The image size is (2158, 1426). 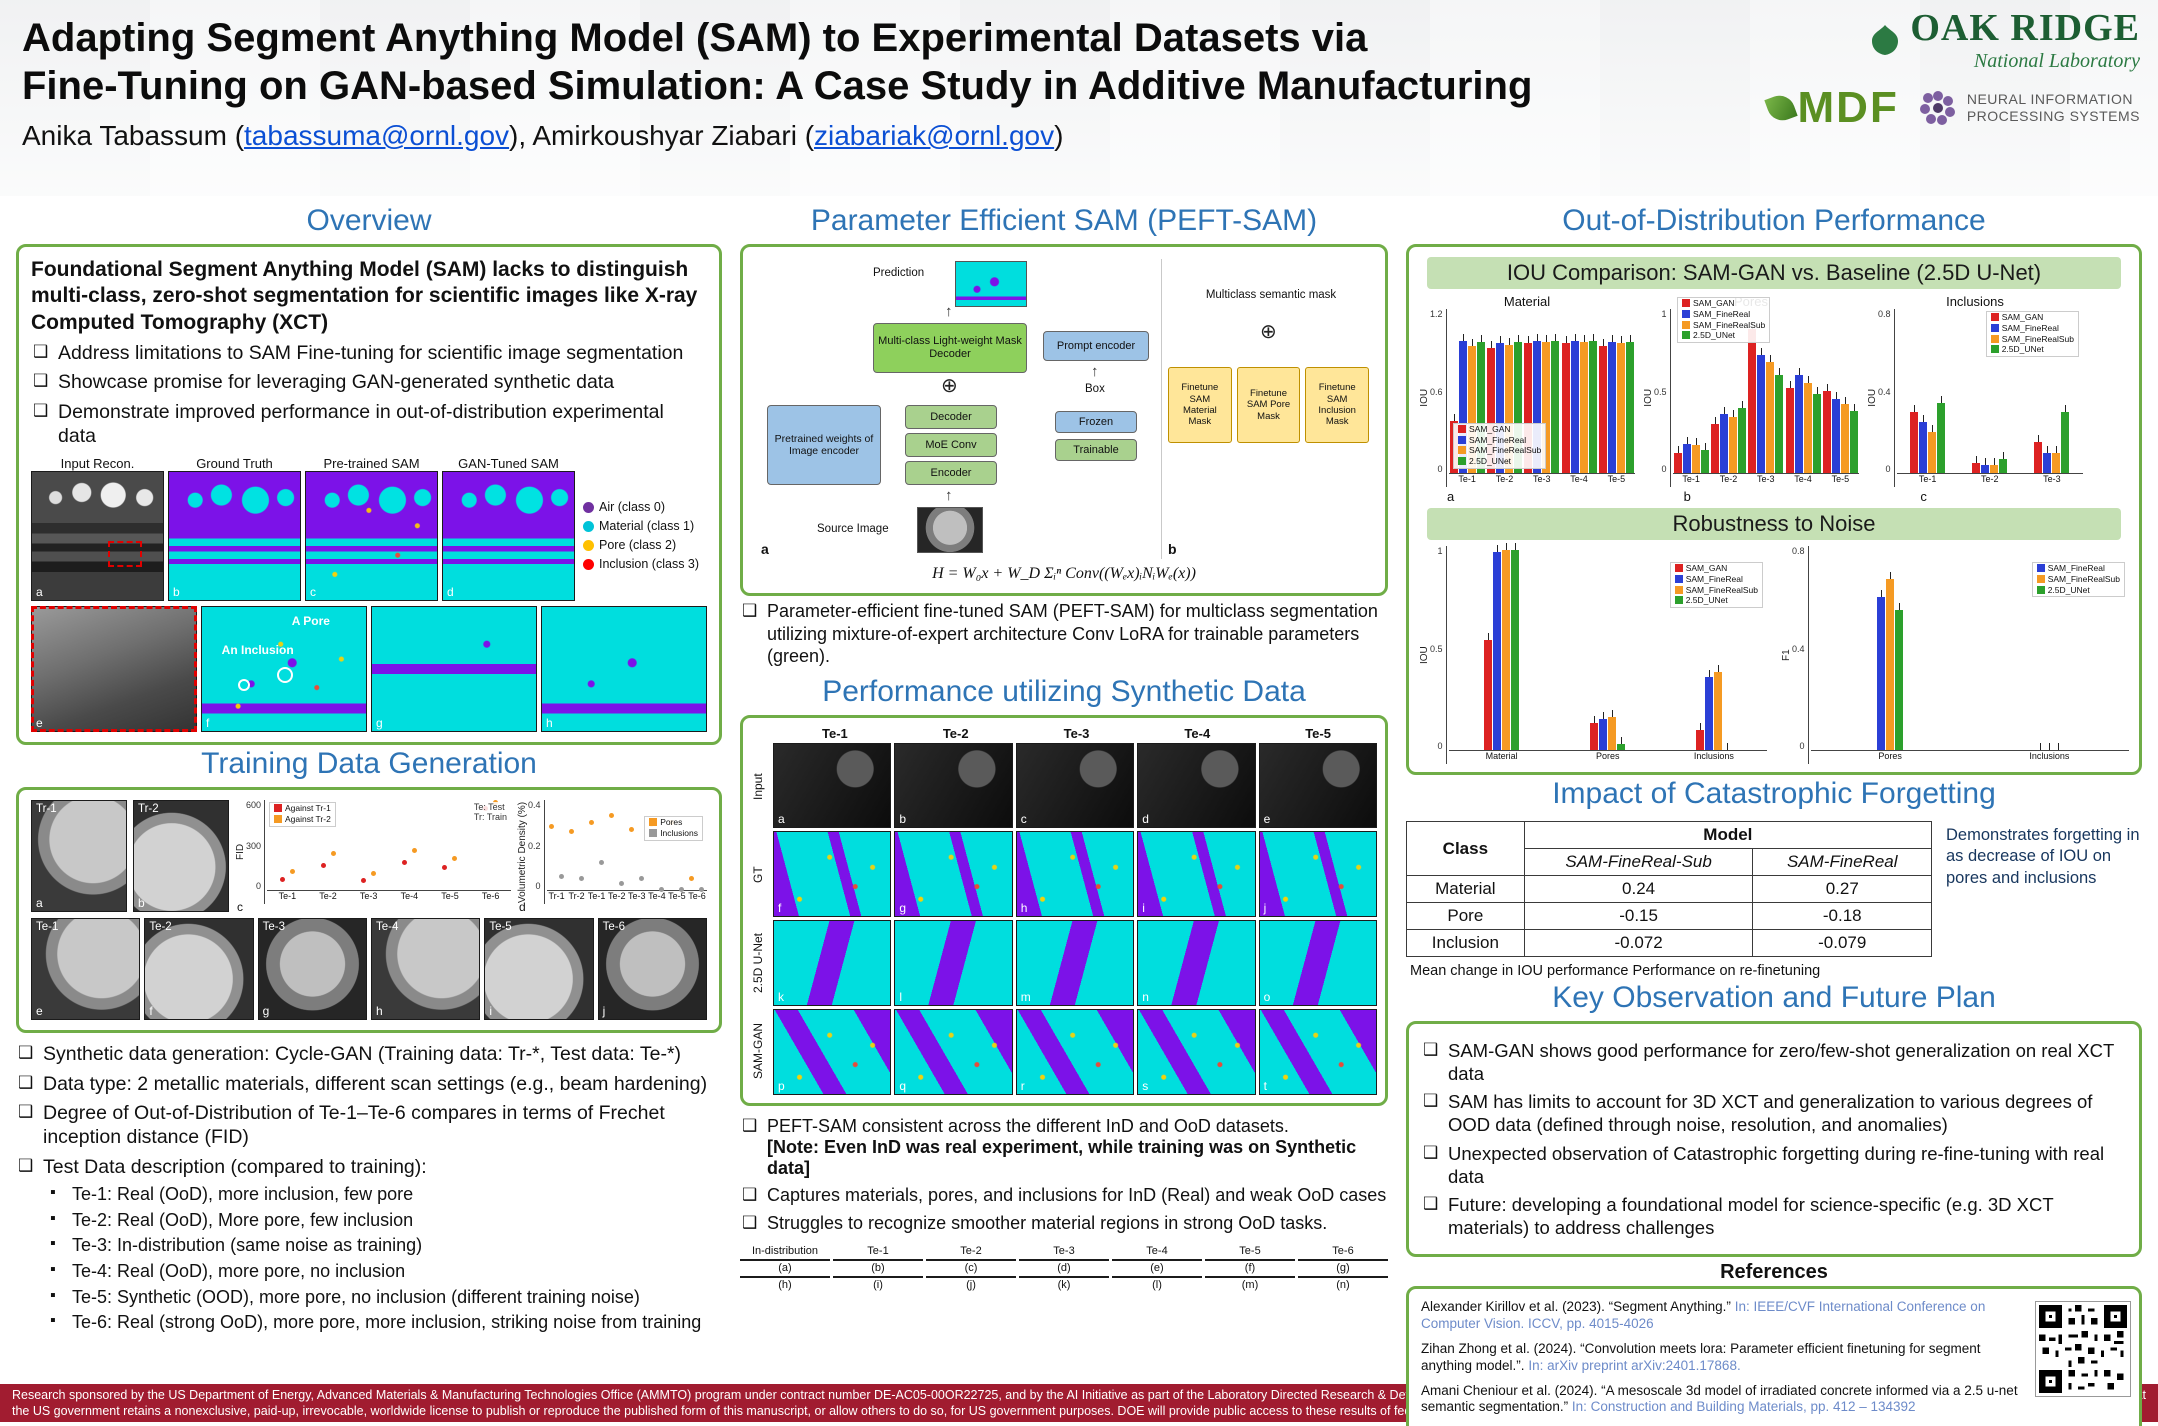 I want to click on cell-value: -0.15, so click(x=1638, y=916).